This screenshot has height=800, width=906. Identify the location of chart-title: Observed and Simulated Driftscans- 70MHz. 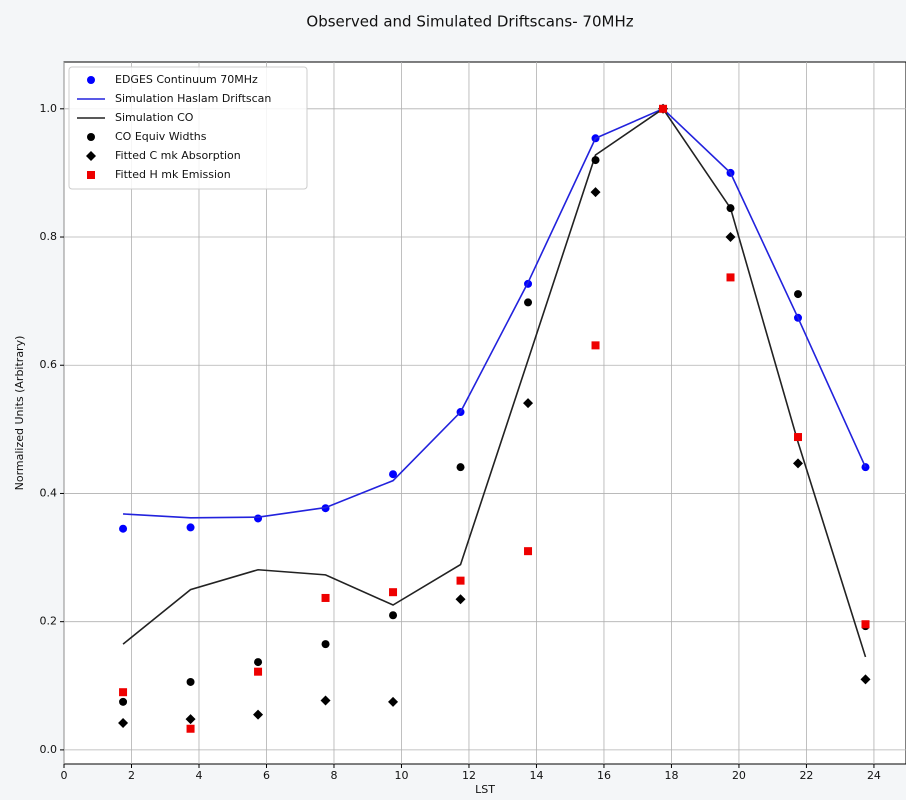
(469, 22).